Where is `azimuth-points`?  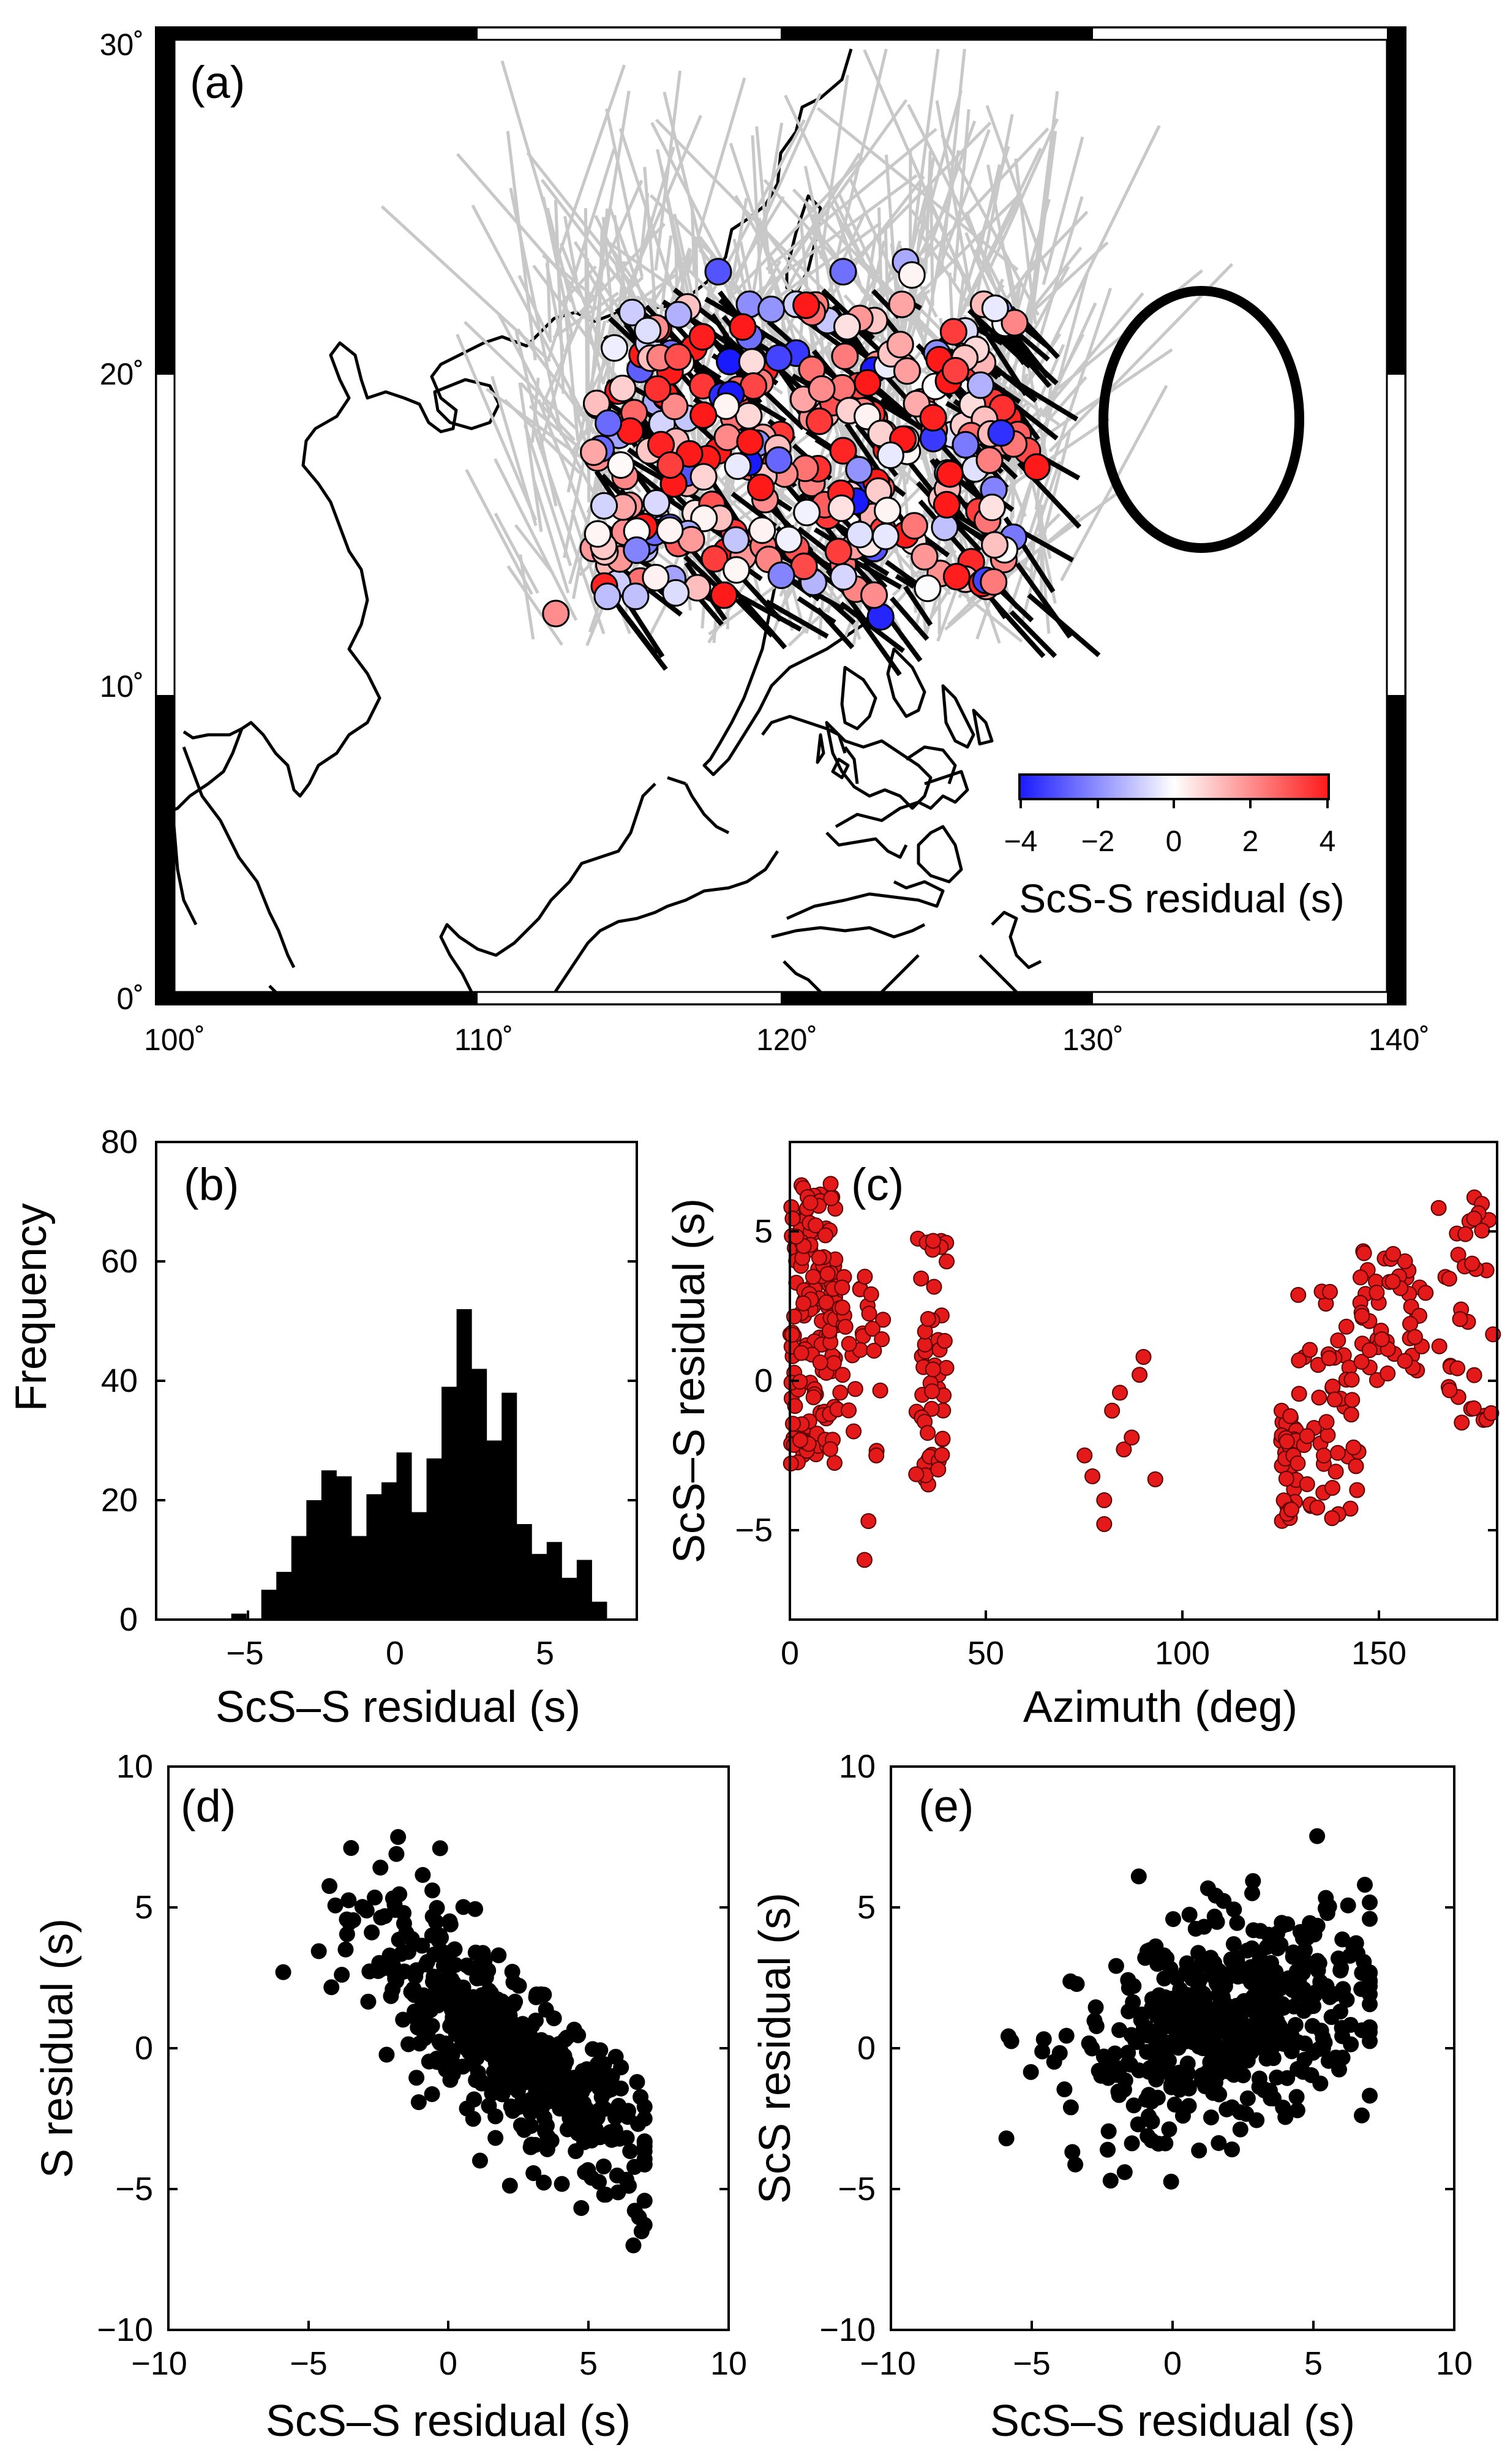 azimuth-points is located at coordinates (1141, 1372).